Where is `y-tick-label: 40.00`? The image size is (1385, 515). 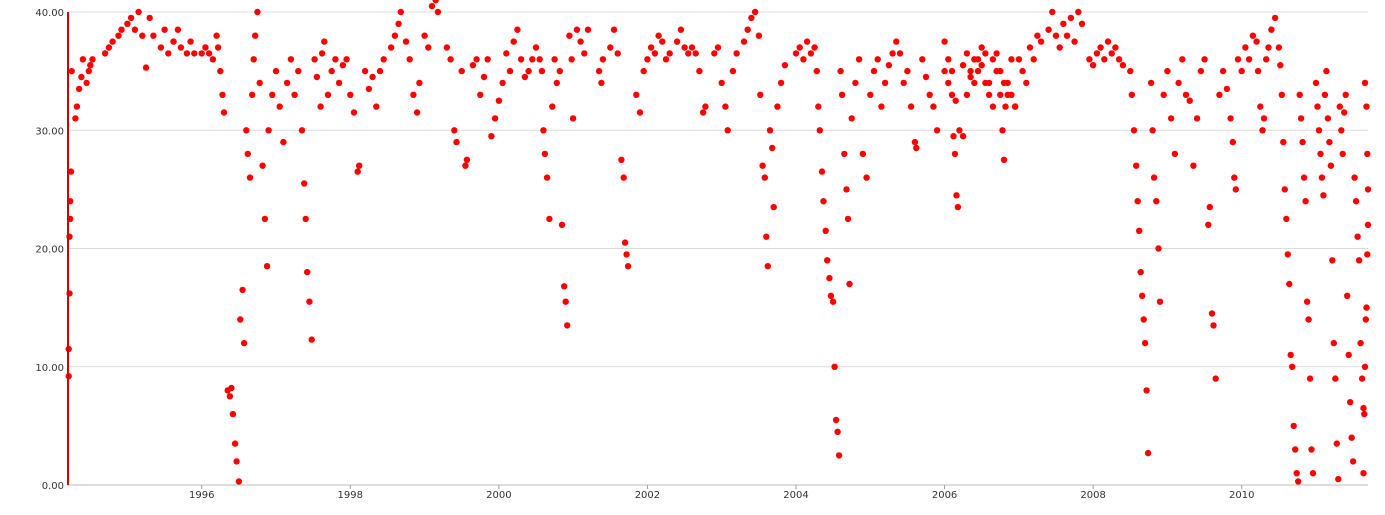 y-tick-label: 40.00 is located at coordinates (49, 13).